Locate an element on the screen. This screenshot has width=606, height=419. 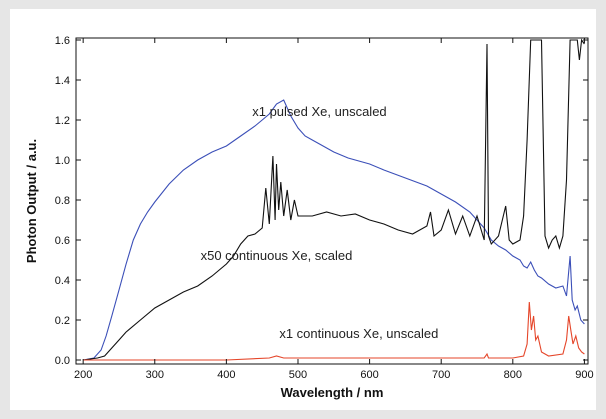
x-axis-label: Wavelength / nm is located at coordinates (332, 392).